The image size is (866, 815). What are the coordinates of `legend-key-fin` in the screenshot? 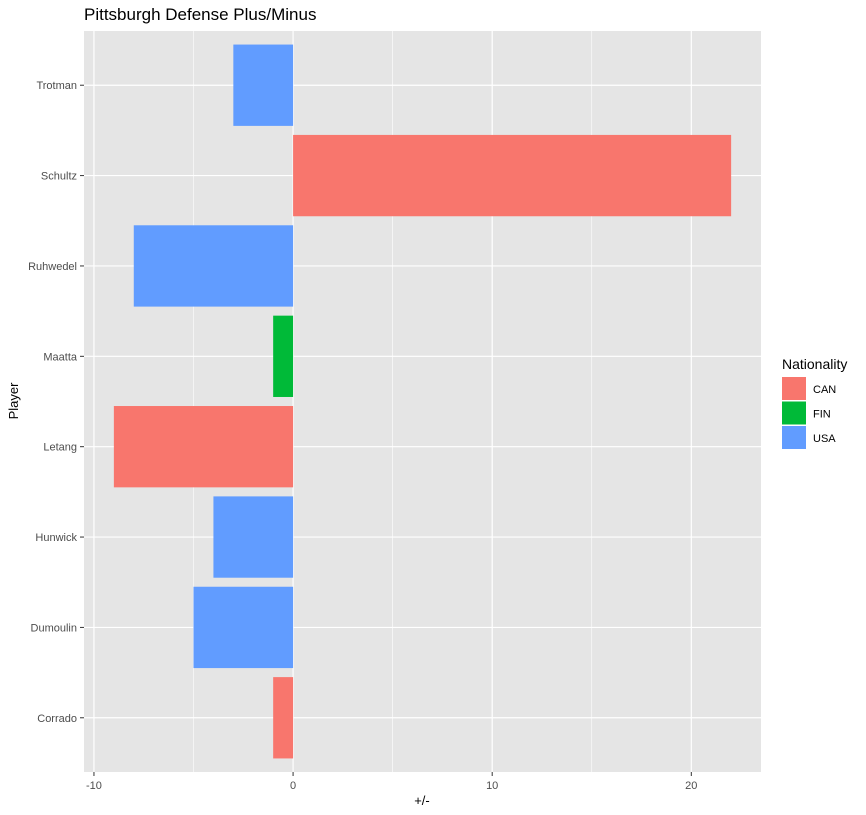 It's located at (794, 413).